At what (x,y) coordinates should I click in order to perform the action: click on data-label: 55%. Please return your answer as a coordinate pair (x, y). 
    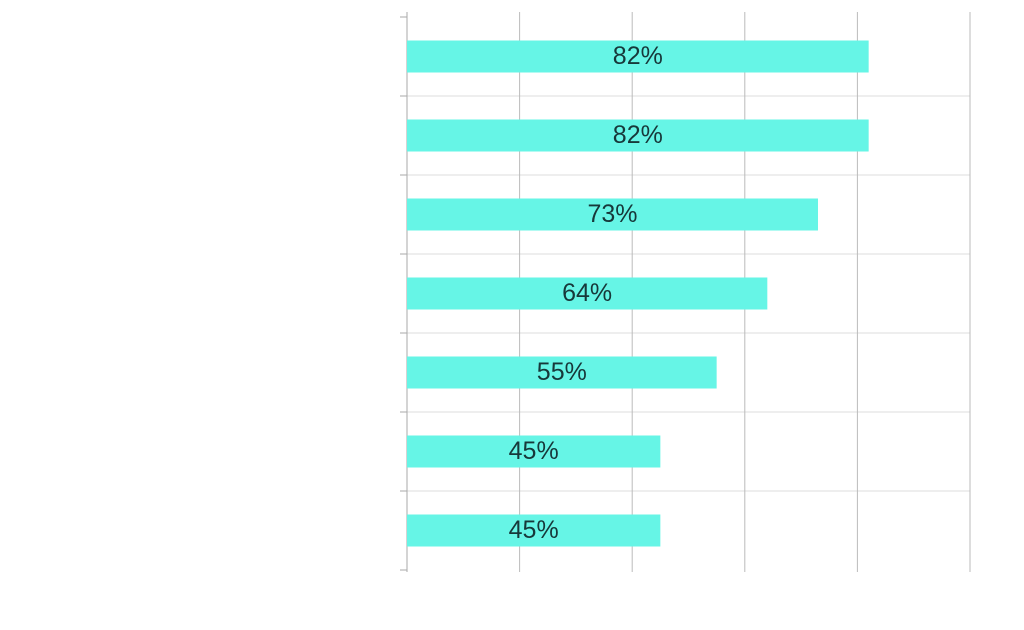
    Looking at the image, I should click on (562, 372).